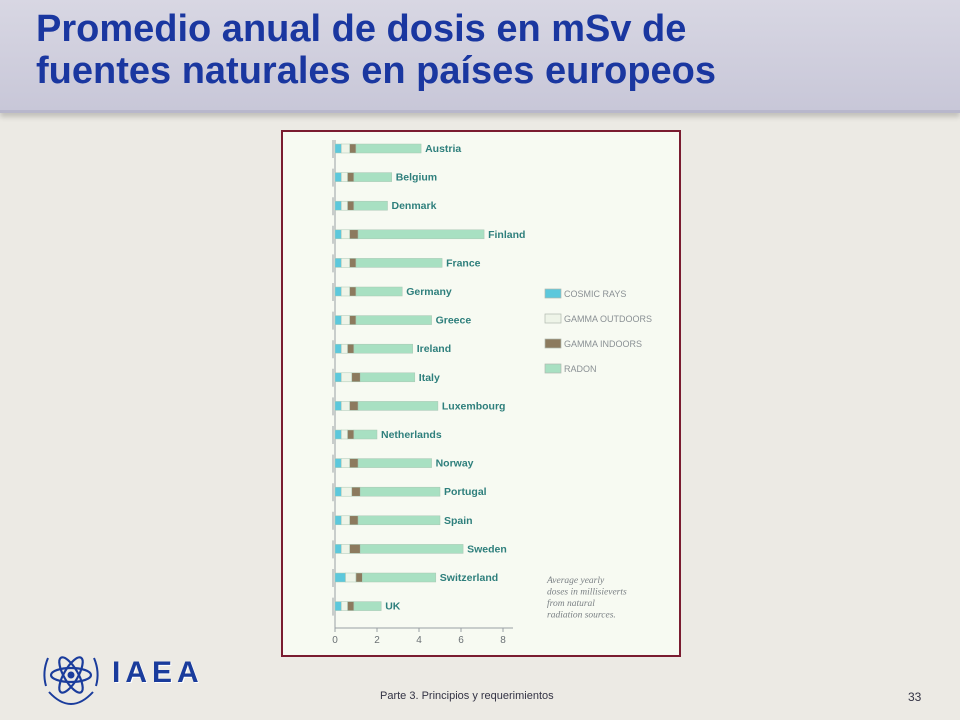 This screenshot has width=960, height=720. I want to click on iaea-atom-icon, so click(71, 681).